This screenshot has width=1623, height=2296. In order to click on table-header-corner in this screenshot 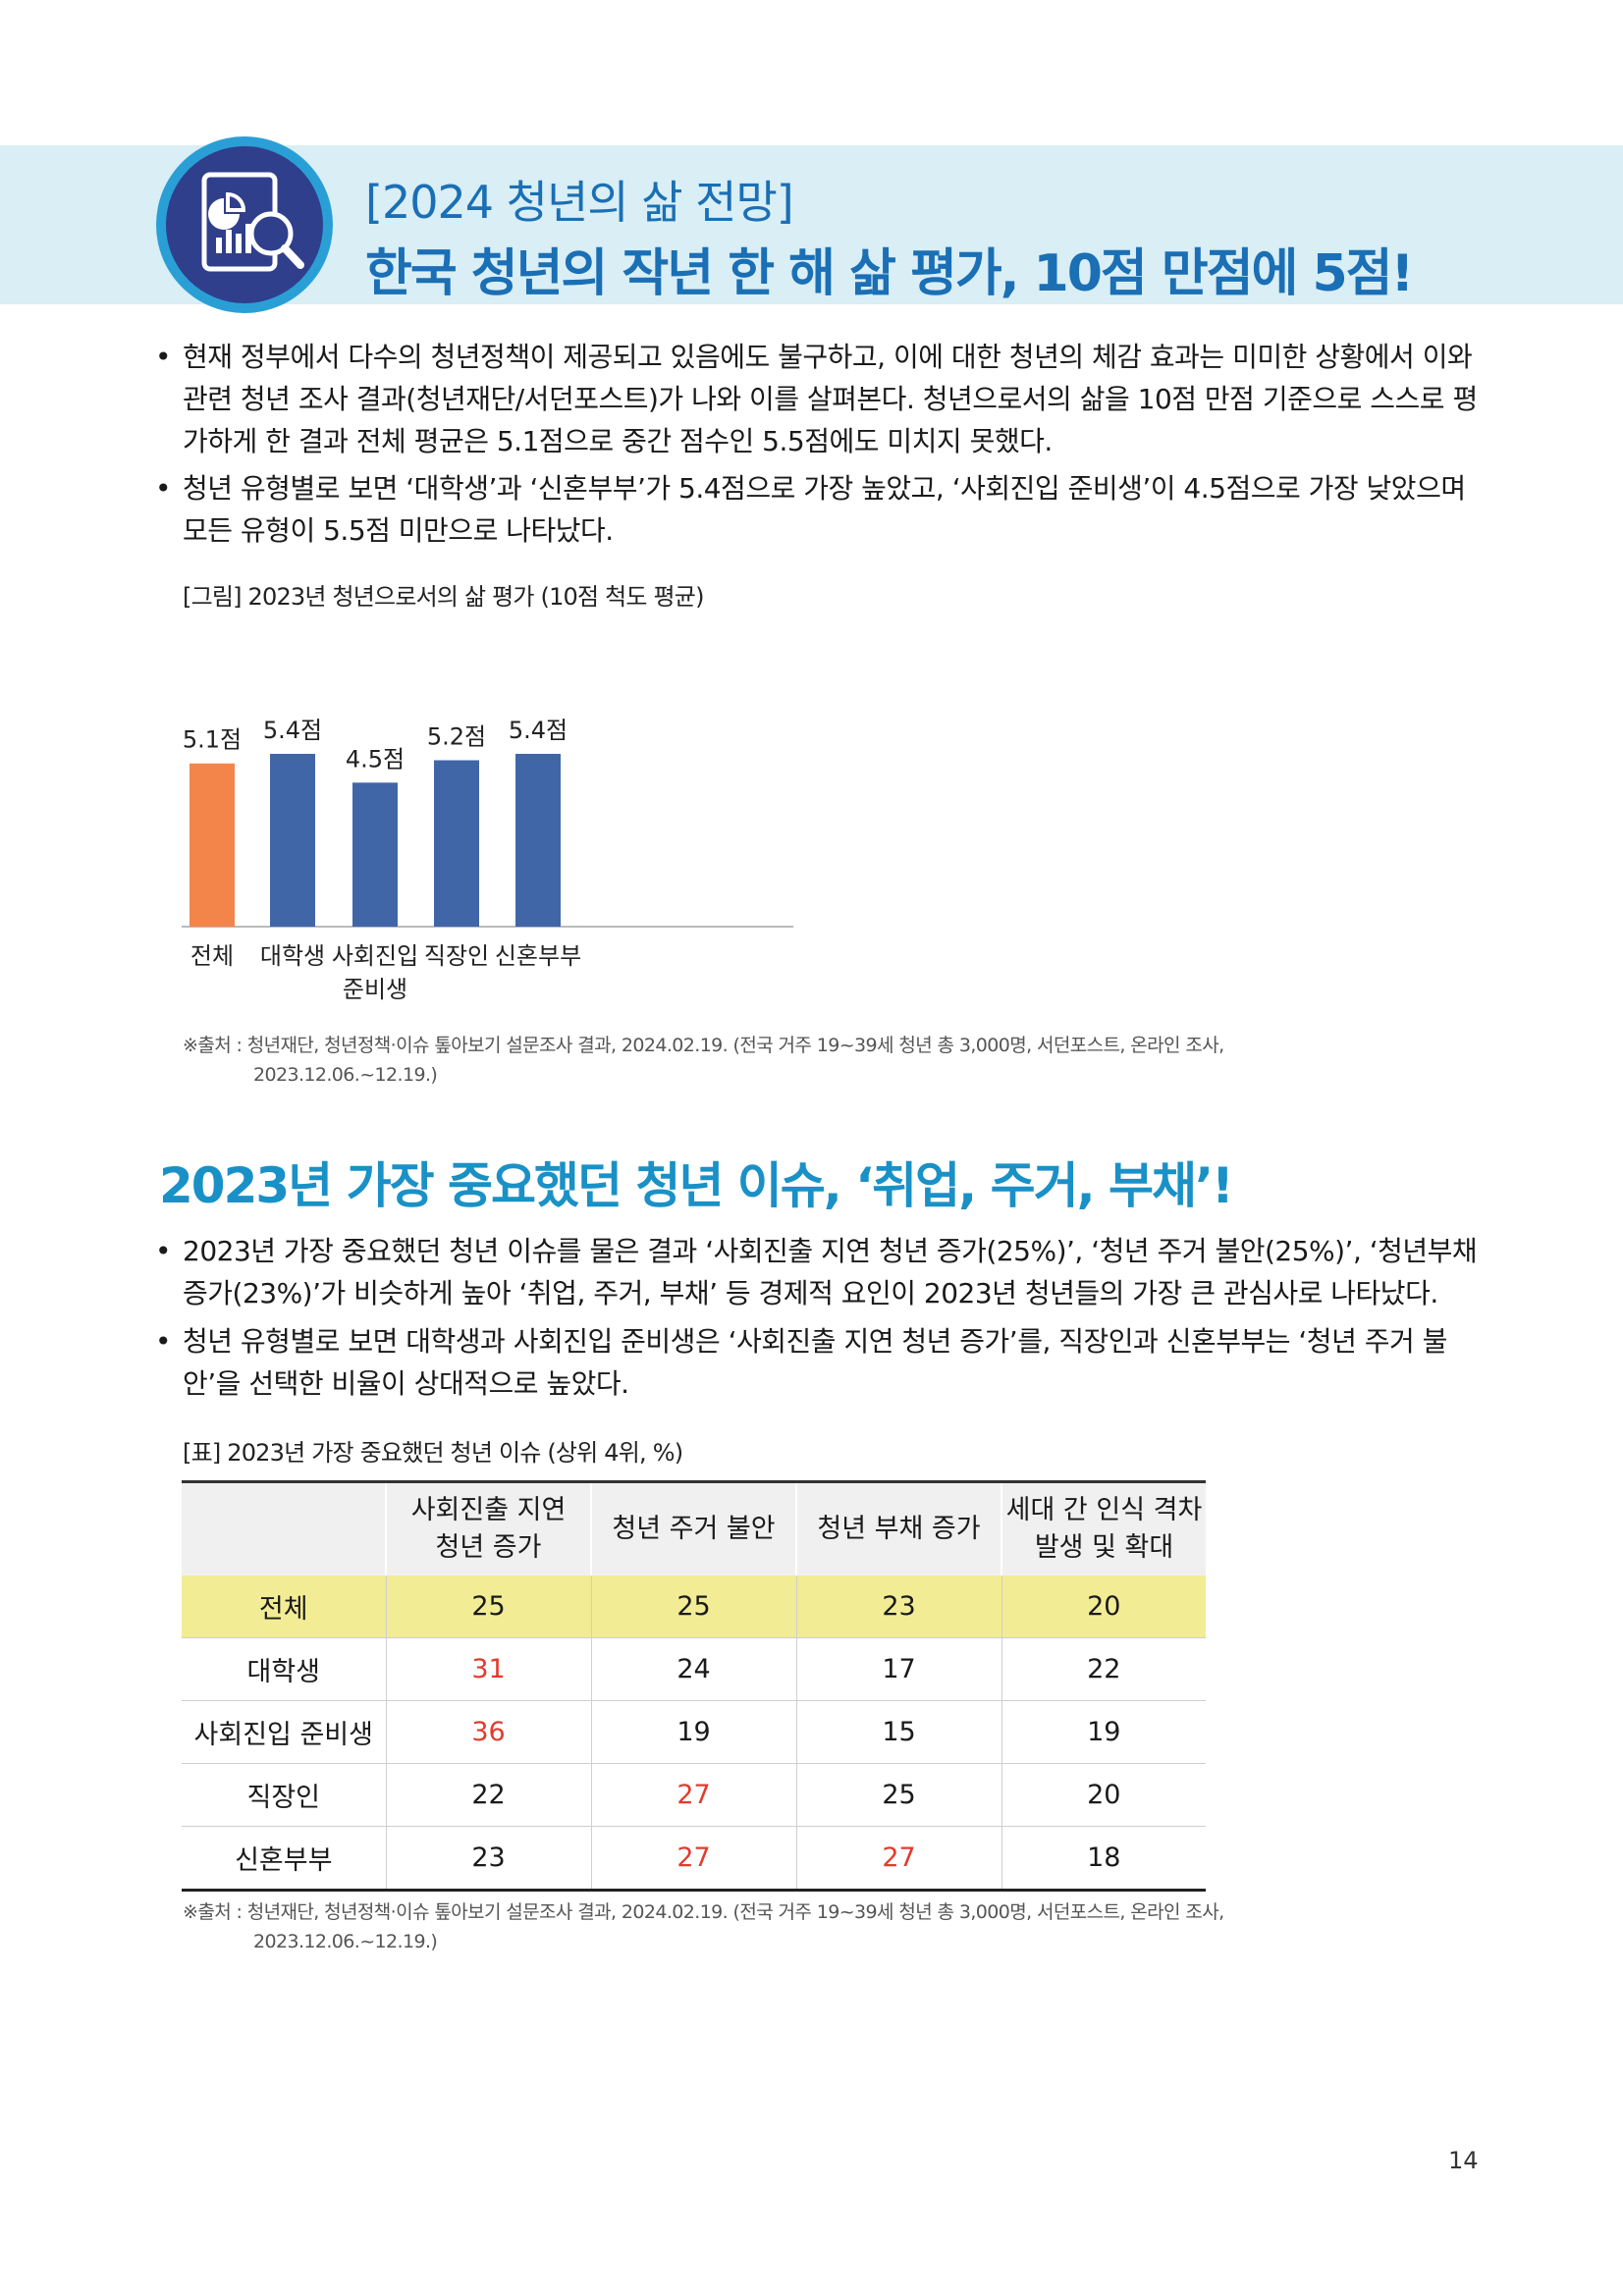, I will do `click(284, 1527)`.